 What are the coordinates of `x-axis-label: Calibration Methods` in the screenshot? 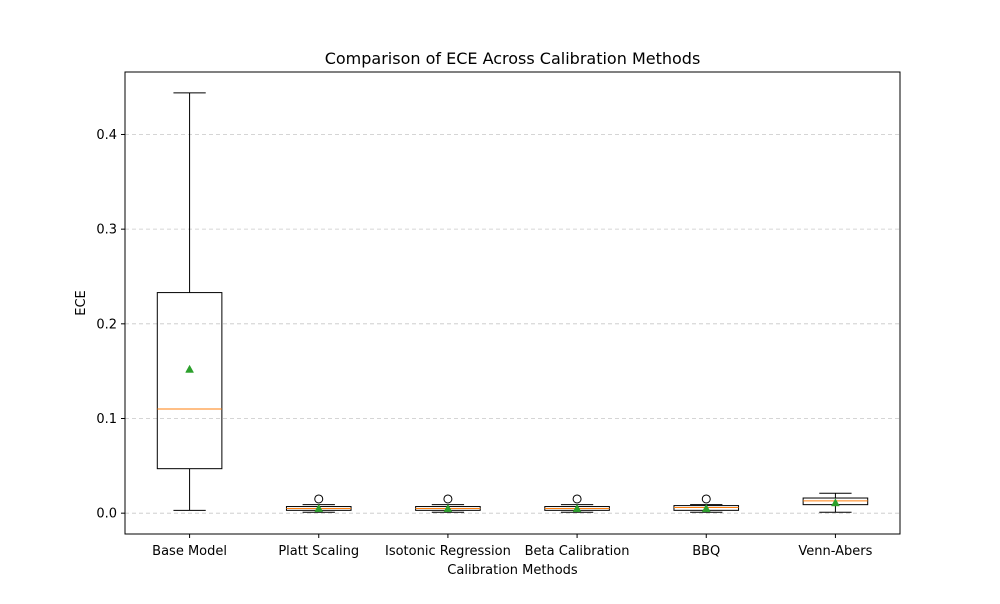 It's located at (512, 570).